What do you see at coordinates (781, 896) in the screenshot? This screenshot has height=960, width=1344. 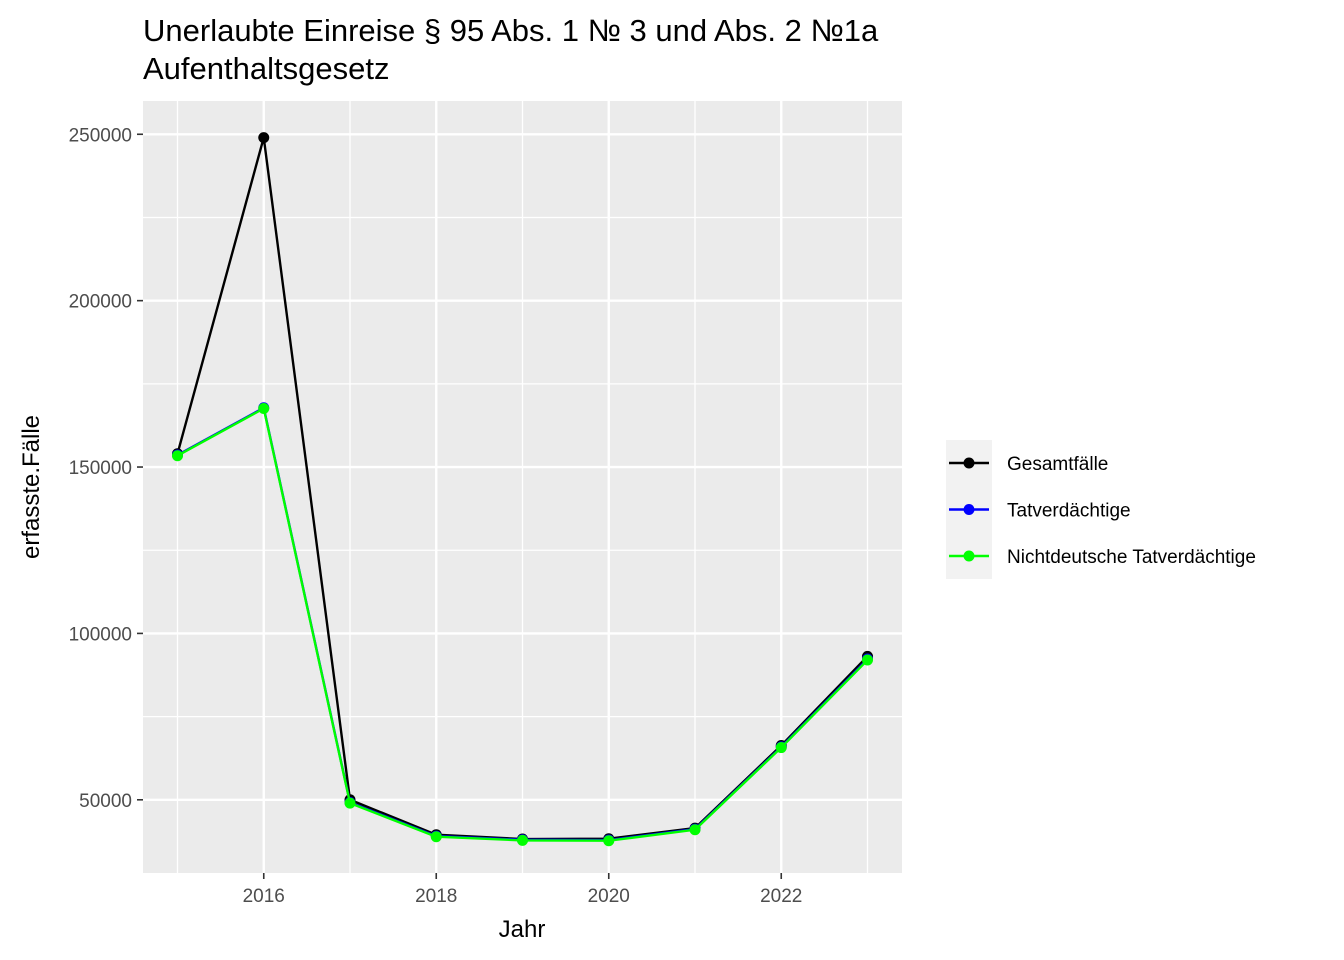 I see `x-tick-label: 2022` at bounding box center [781, 896].